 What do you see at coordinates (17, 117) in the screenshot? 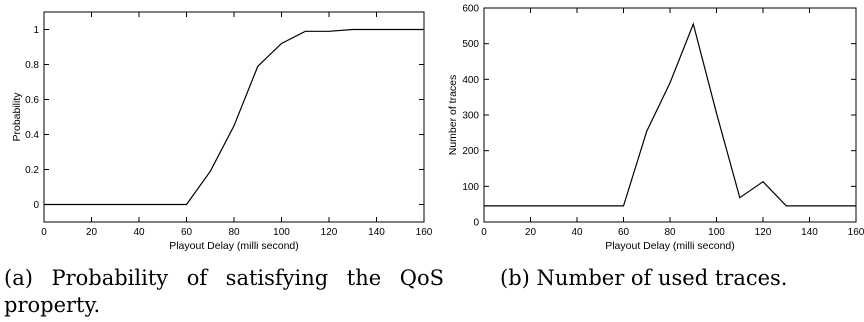
I see `y-axis-label: Probability` at bounding box center [17, 117].